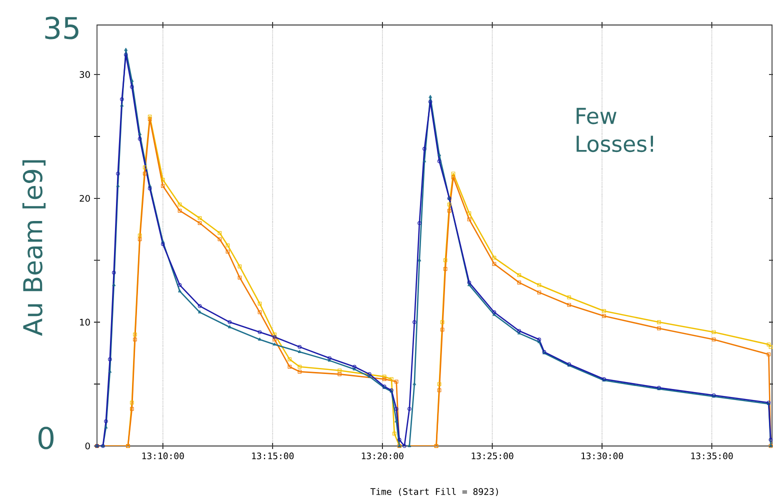  Describe the element at coordinates (87, 446) in the screenshot. I see `y-tick-label: 0` at that location.